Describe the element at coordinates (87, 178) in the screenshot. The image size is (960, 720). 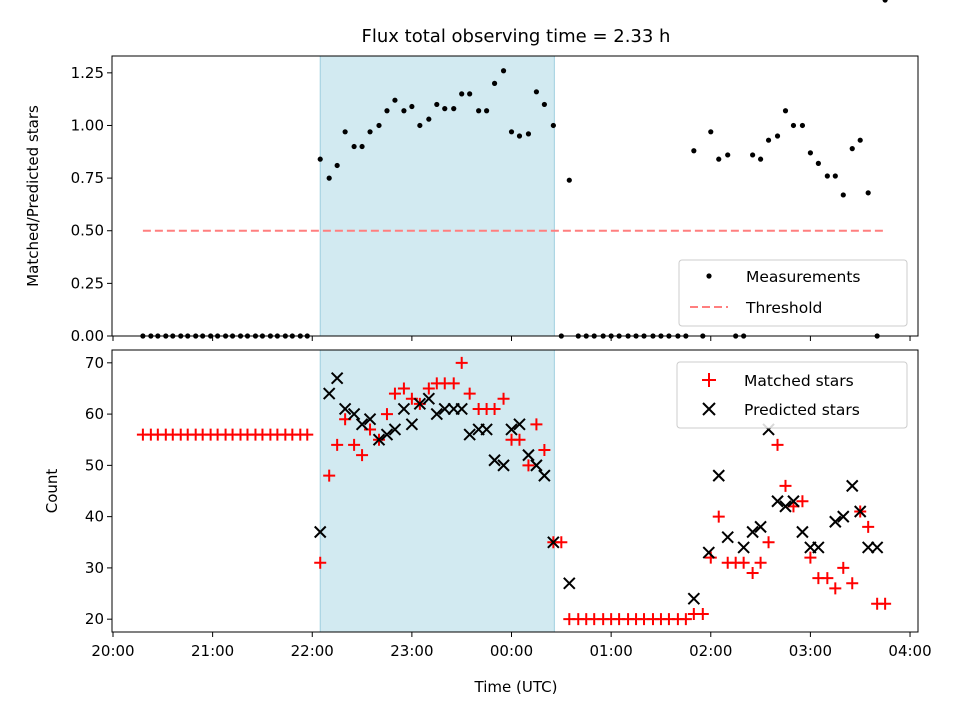
I see `top-y-tick-label: 0.75` at that location.